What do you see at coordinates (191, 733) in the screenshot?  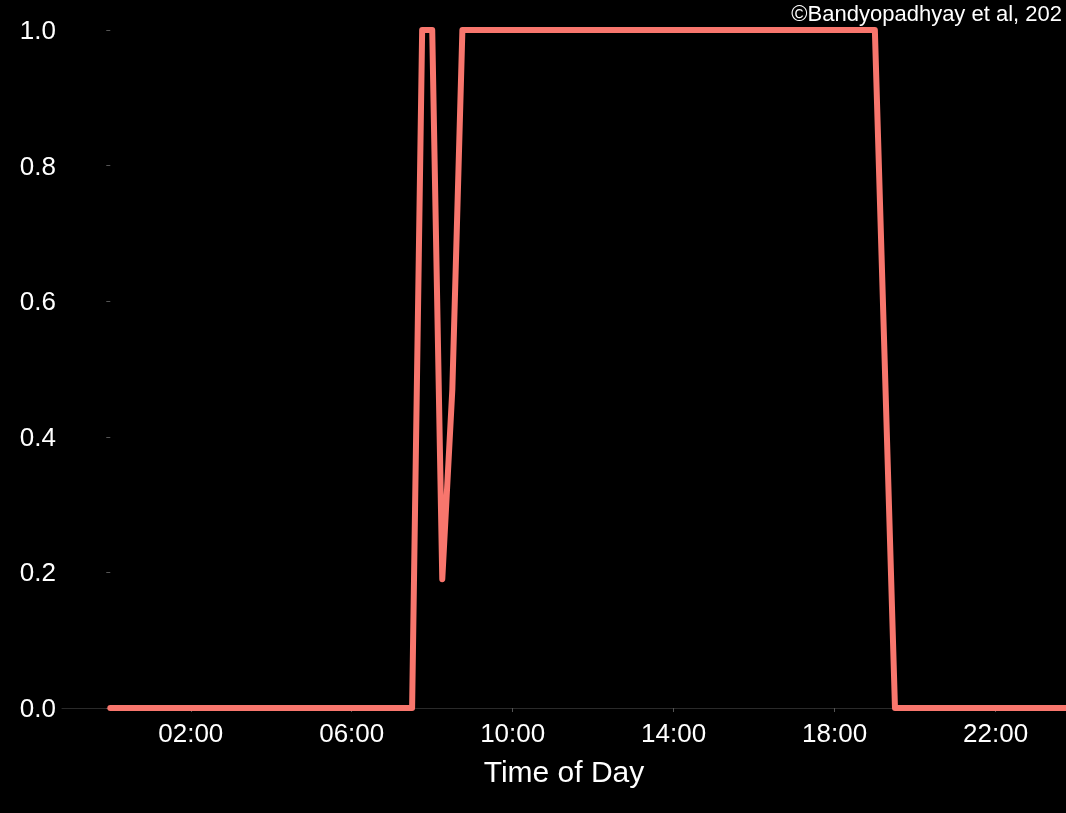 I see `x-tick-label: 02:00` at bounding box center [191, 733].